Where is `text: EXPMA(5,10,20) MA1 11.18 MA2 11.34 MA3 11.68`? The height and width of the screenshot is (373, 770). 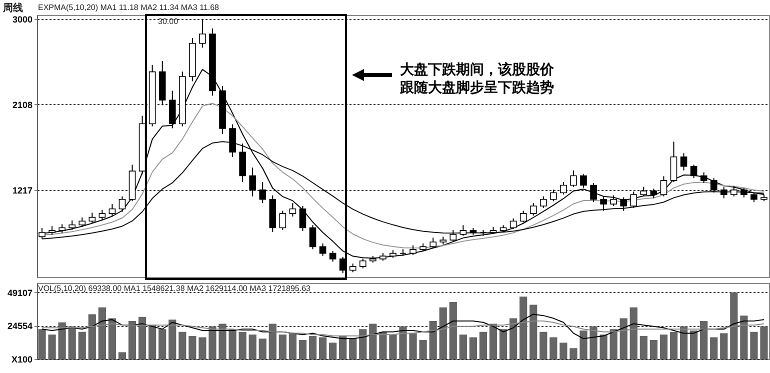
text: EXPMA(5,10,20) MA1 11.18 MA2 11.34 MA3 11.68 is located at coordinates (128, 7).